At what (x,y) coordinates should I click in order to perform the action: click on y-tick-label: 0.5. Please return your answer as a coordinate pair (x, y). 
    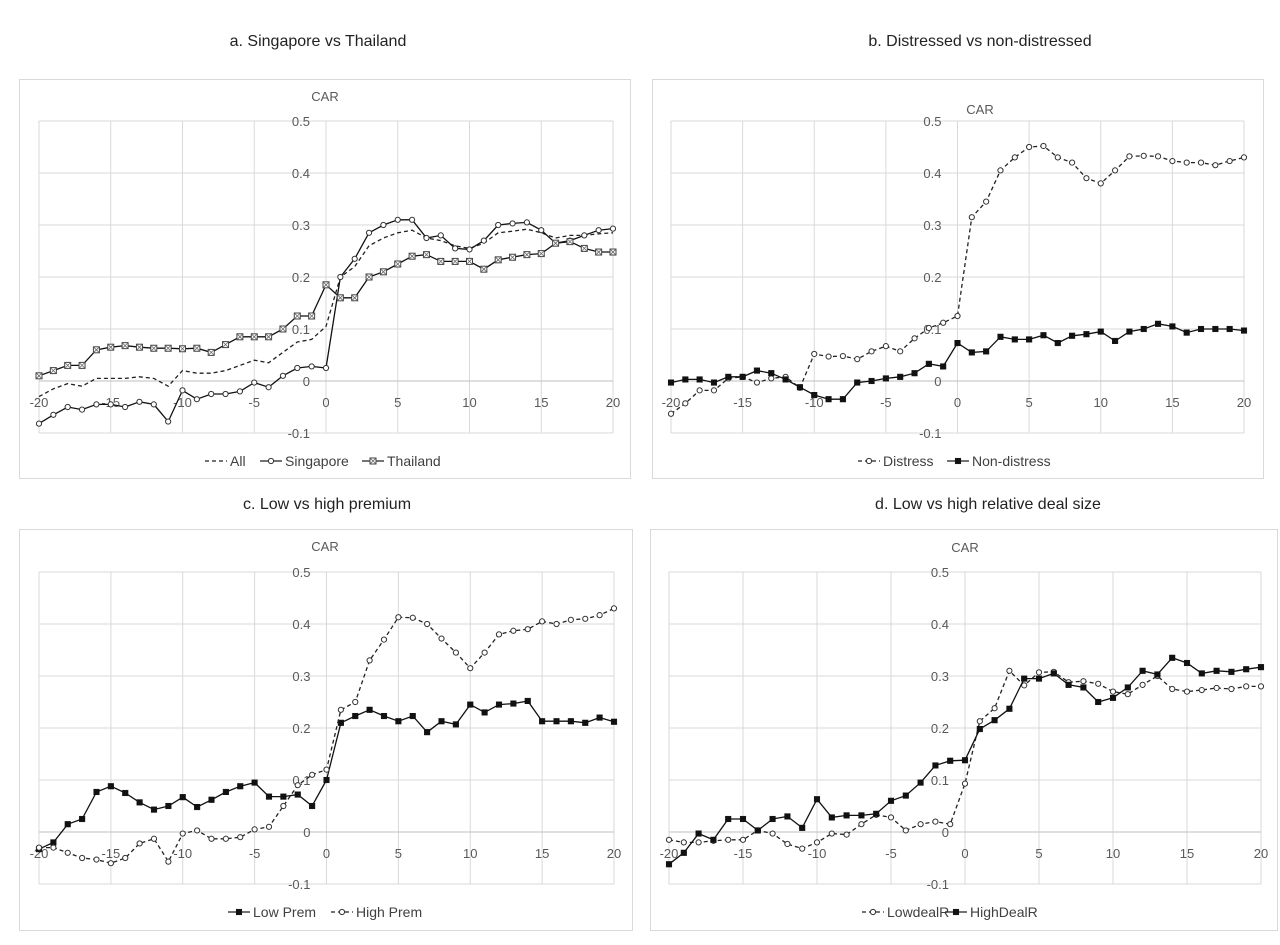
    Looking at the image, I should click on (301, 121).